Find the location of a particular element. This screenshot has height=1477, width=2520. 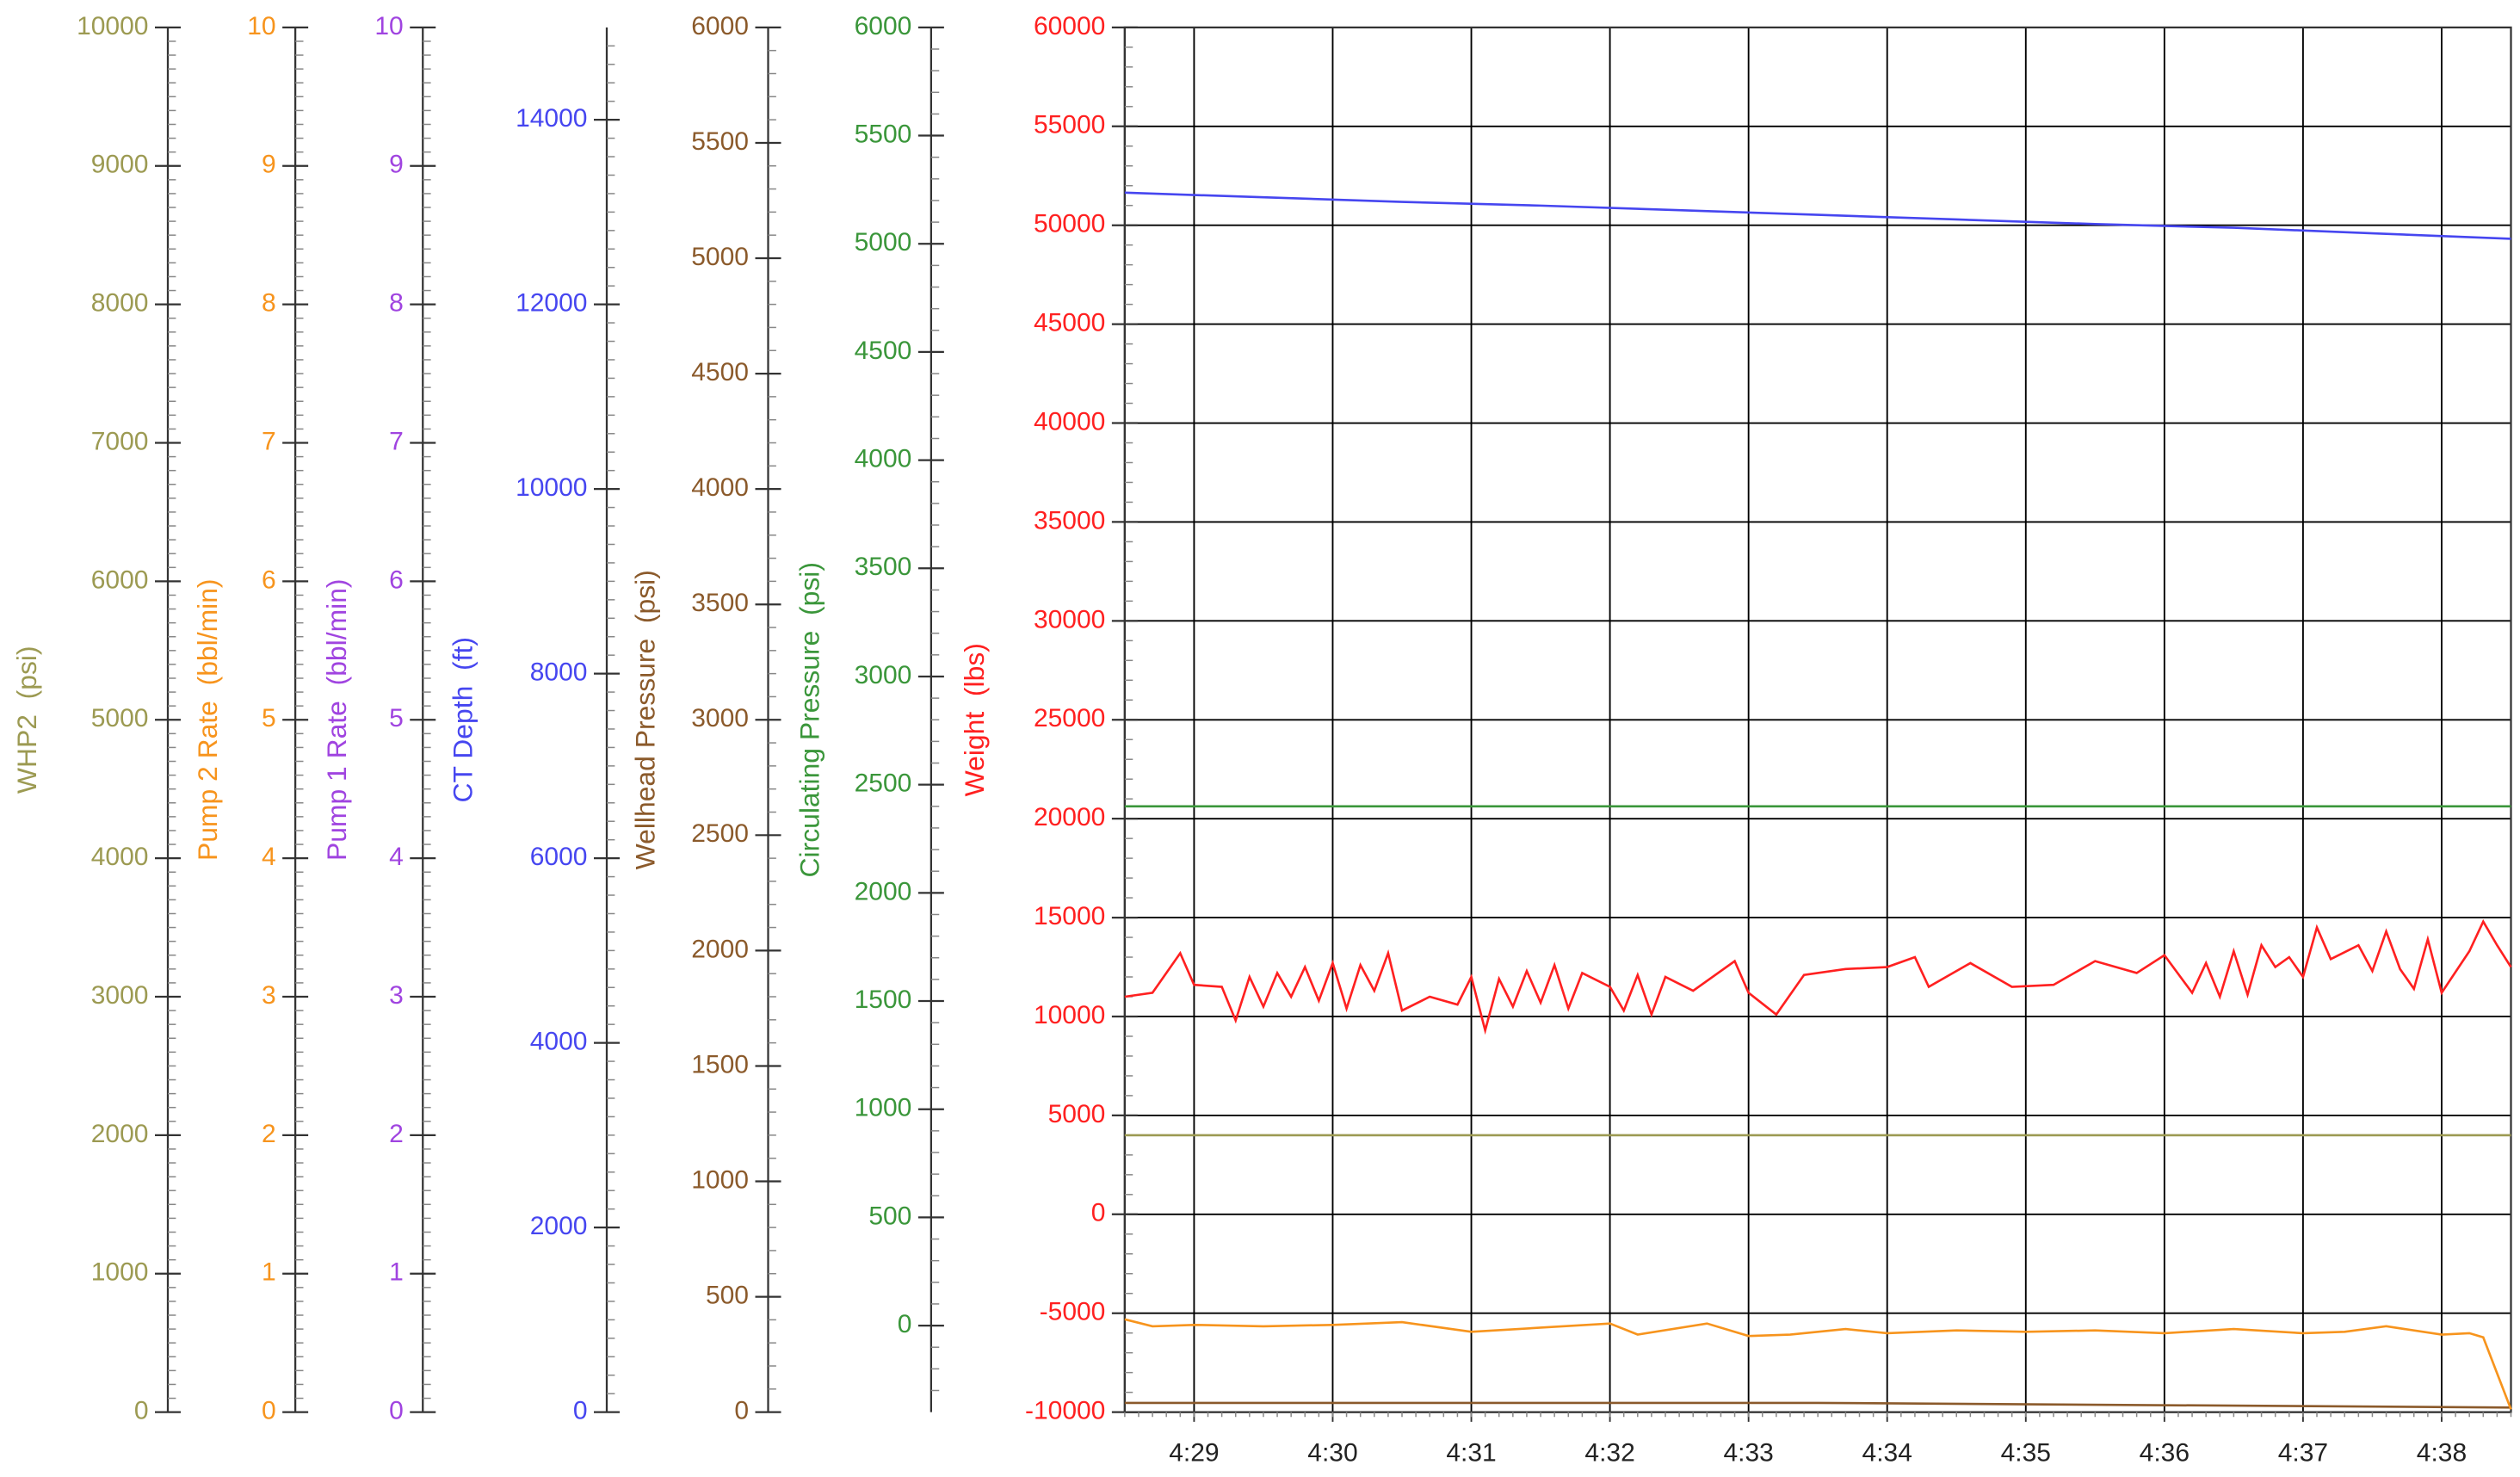

x-tick-label: 4:31 is located at coordinates (1471, 1452).